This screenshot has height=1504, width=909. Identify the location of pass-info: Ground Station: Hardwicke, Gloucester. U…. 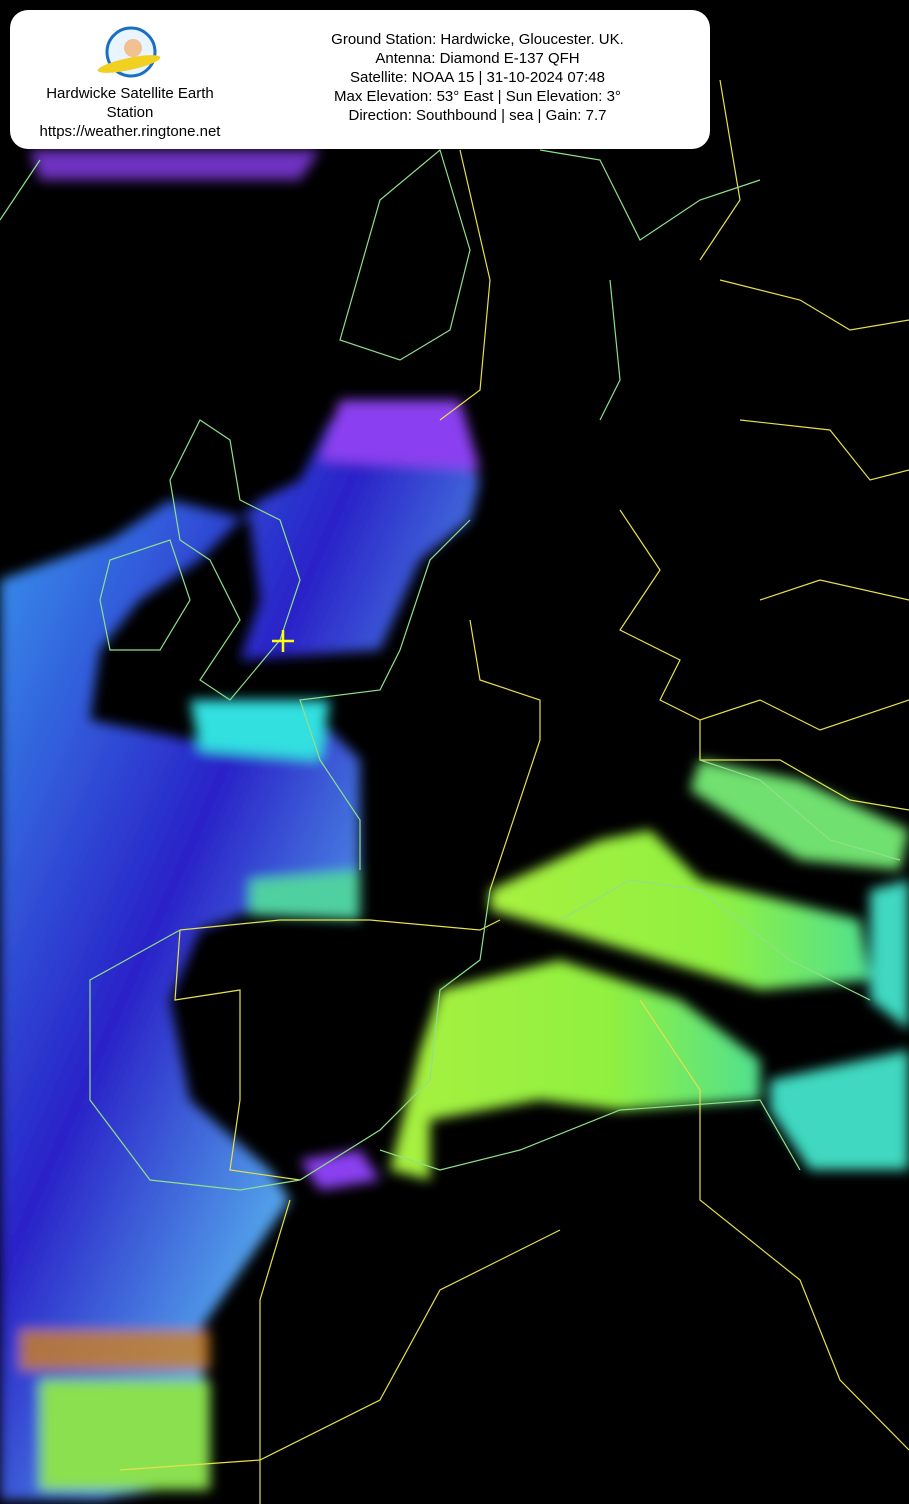
(477, 77).